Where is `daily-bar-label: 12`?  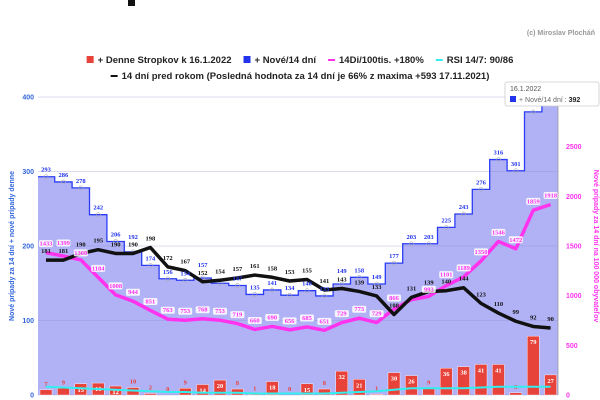
daily-bar-label: 12 is located at coordinates (115, 392).